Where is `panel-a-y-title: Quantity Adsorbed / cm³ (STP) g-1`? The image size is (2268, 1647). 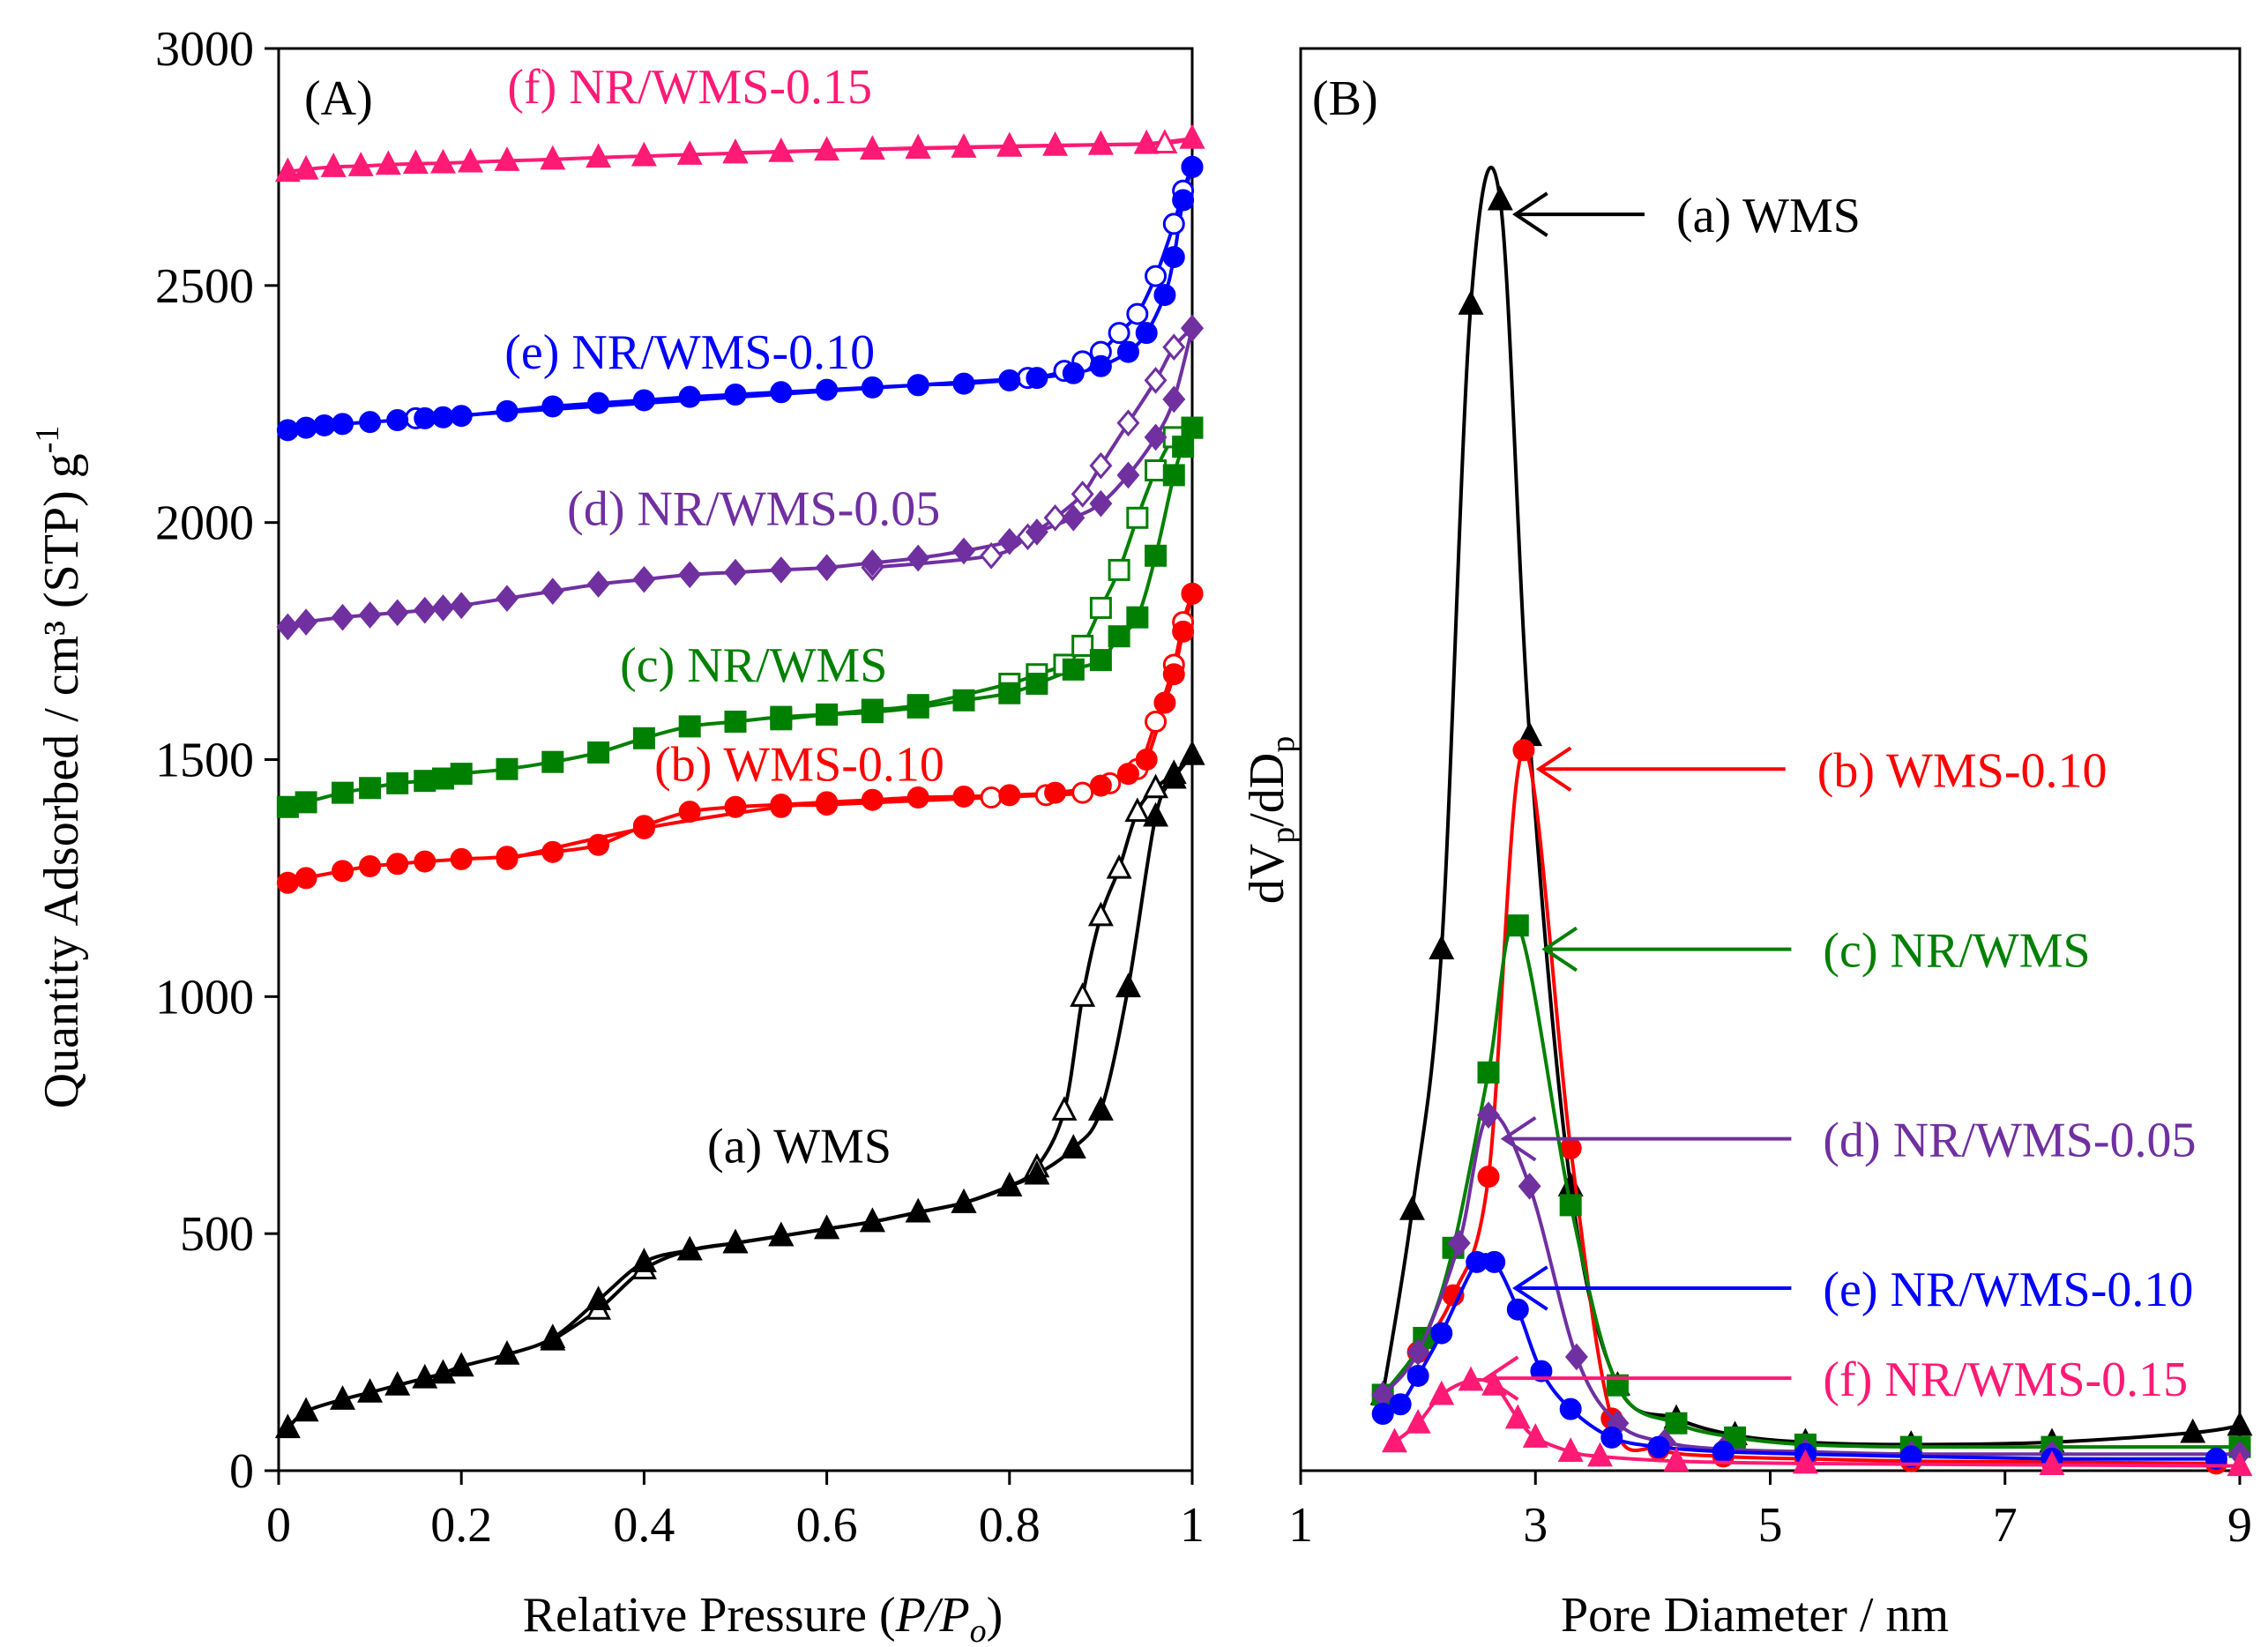
panel-a-y-title: Quantity Adsorbed / cm³ (STP) g-1 is located at coordinates (59, 767).